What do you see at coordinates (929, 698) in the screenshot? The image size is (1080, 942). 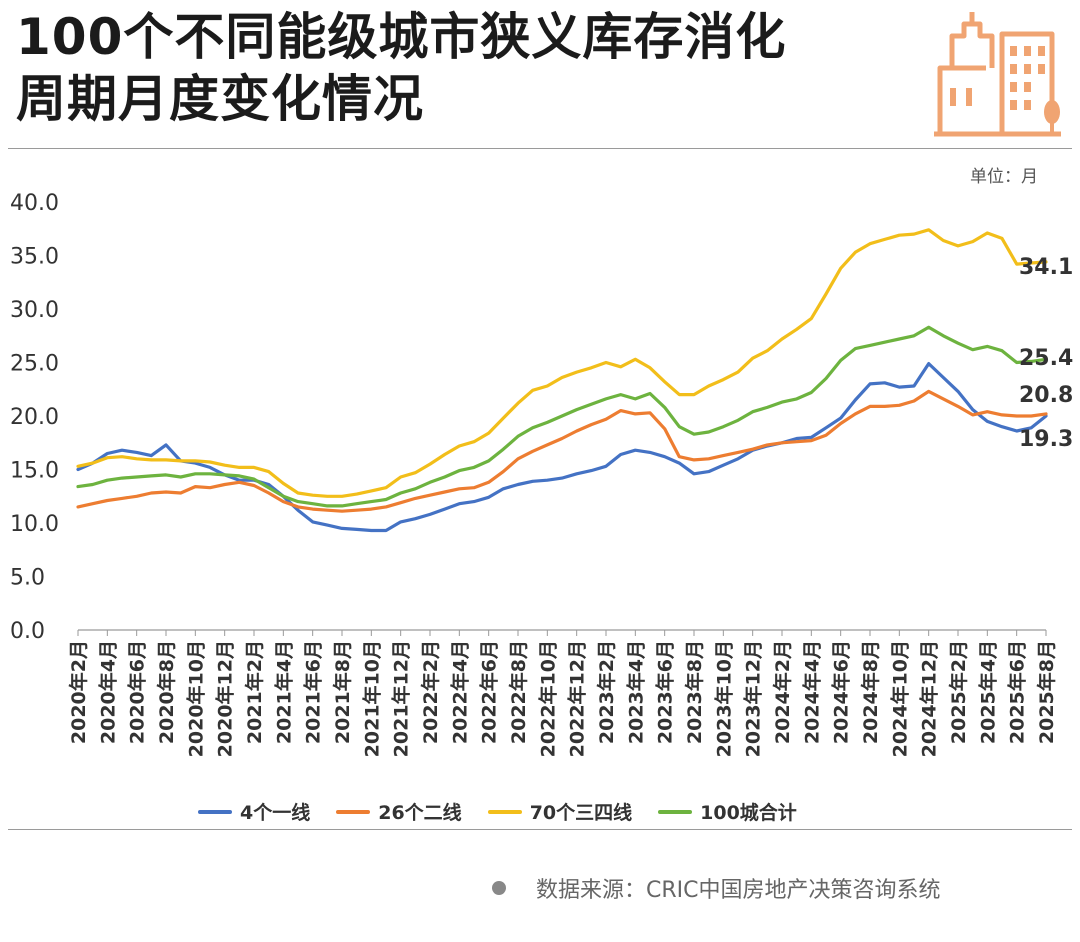 I see `x-tick-label: 2024年12月` at bounding box center [929, 698].